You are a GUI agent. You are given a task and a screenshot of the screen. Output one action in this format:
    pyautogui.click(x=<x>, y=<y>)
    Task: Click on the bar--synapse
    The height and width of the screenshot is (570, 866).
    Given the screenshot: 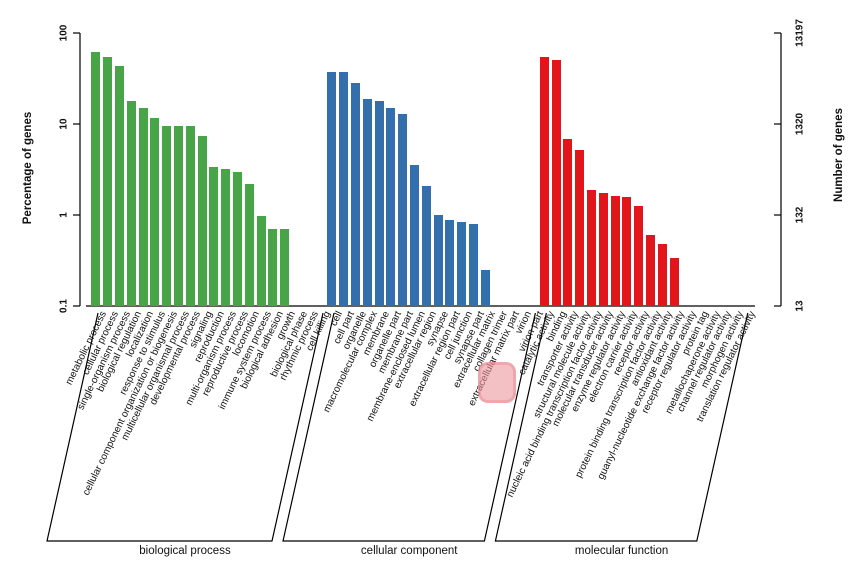 What is the action you would take?
    pyautogui.click(x=438, y=260)
    